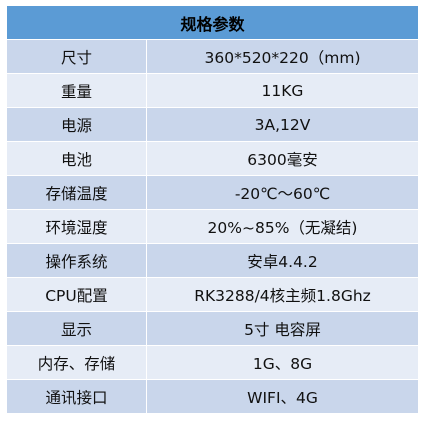 The width and height of the screenshot is (427, 432). I want to click on table-row-weight: 重量 11KG, so click(213, 90).